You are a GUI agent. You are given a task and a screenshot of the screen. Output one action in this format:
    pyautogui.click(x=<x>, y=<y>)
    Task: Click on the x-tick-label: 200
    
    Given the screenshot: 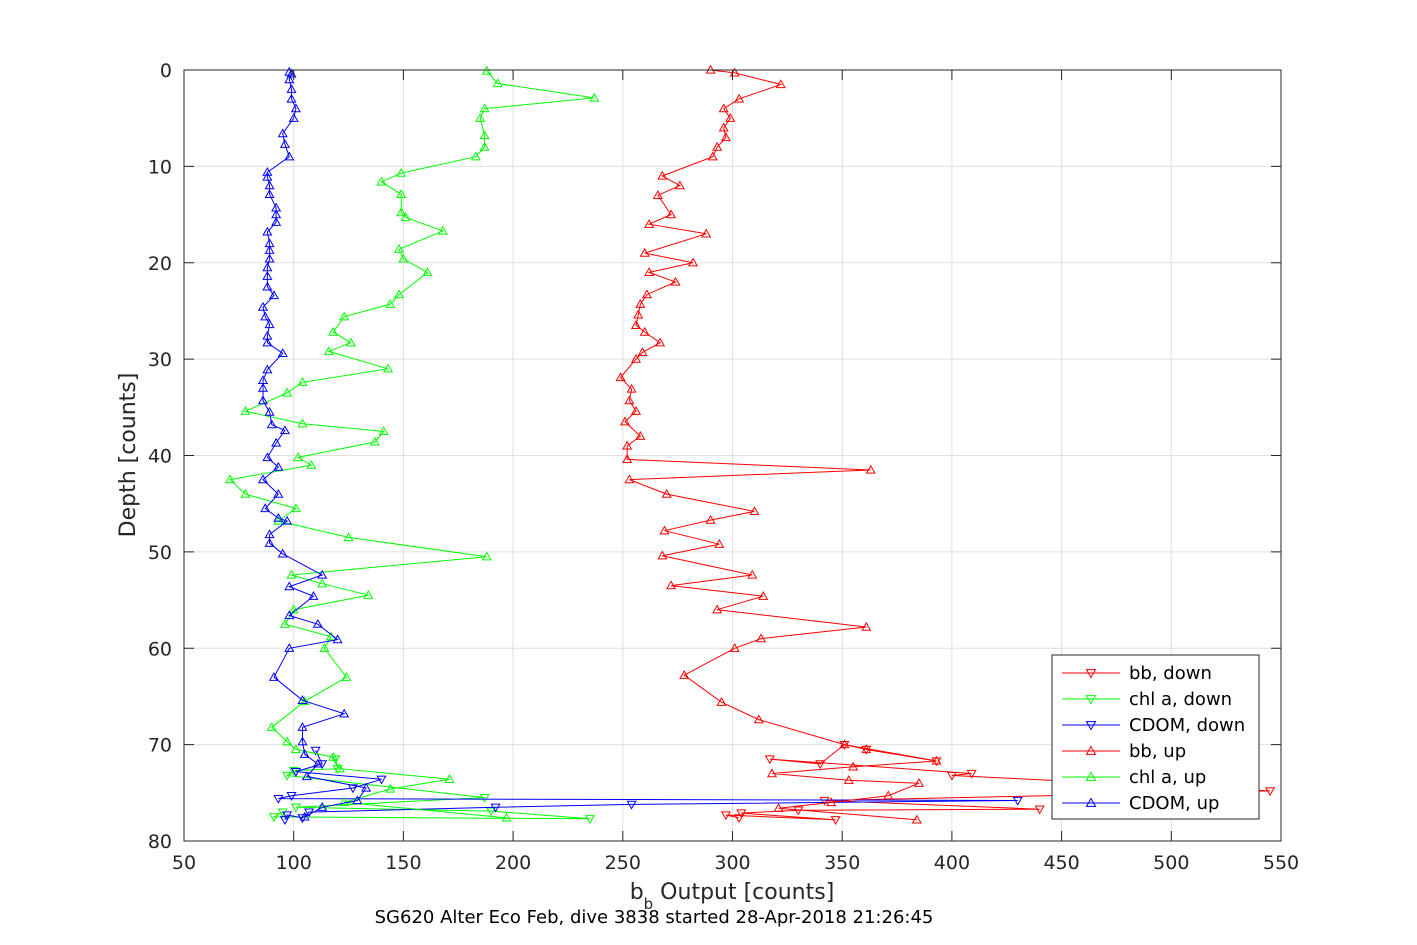 What is the action you would take?
    pyautogui.click(x=513, y=863)
    